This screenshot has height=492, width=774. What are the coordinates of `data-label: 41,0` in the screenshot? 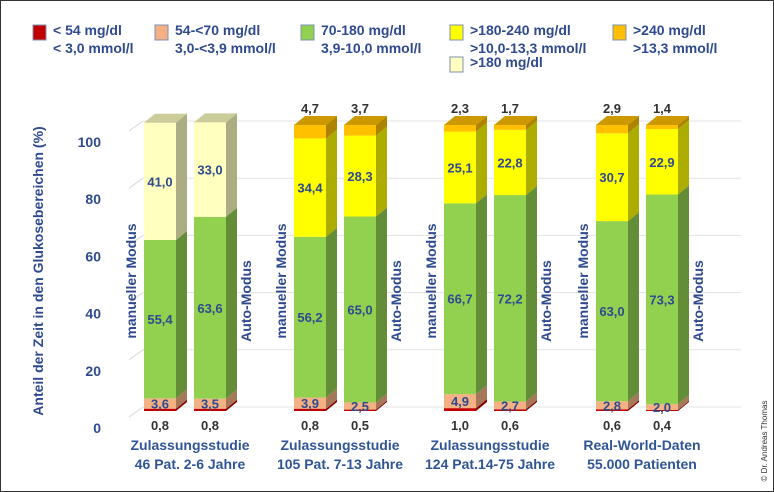 It's located at (159, 181).